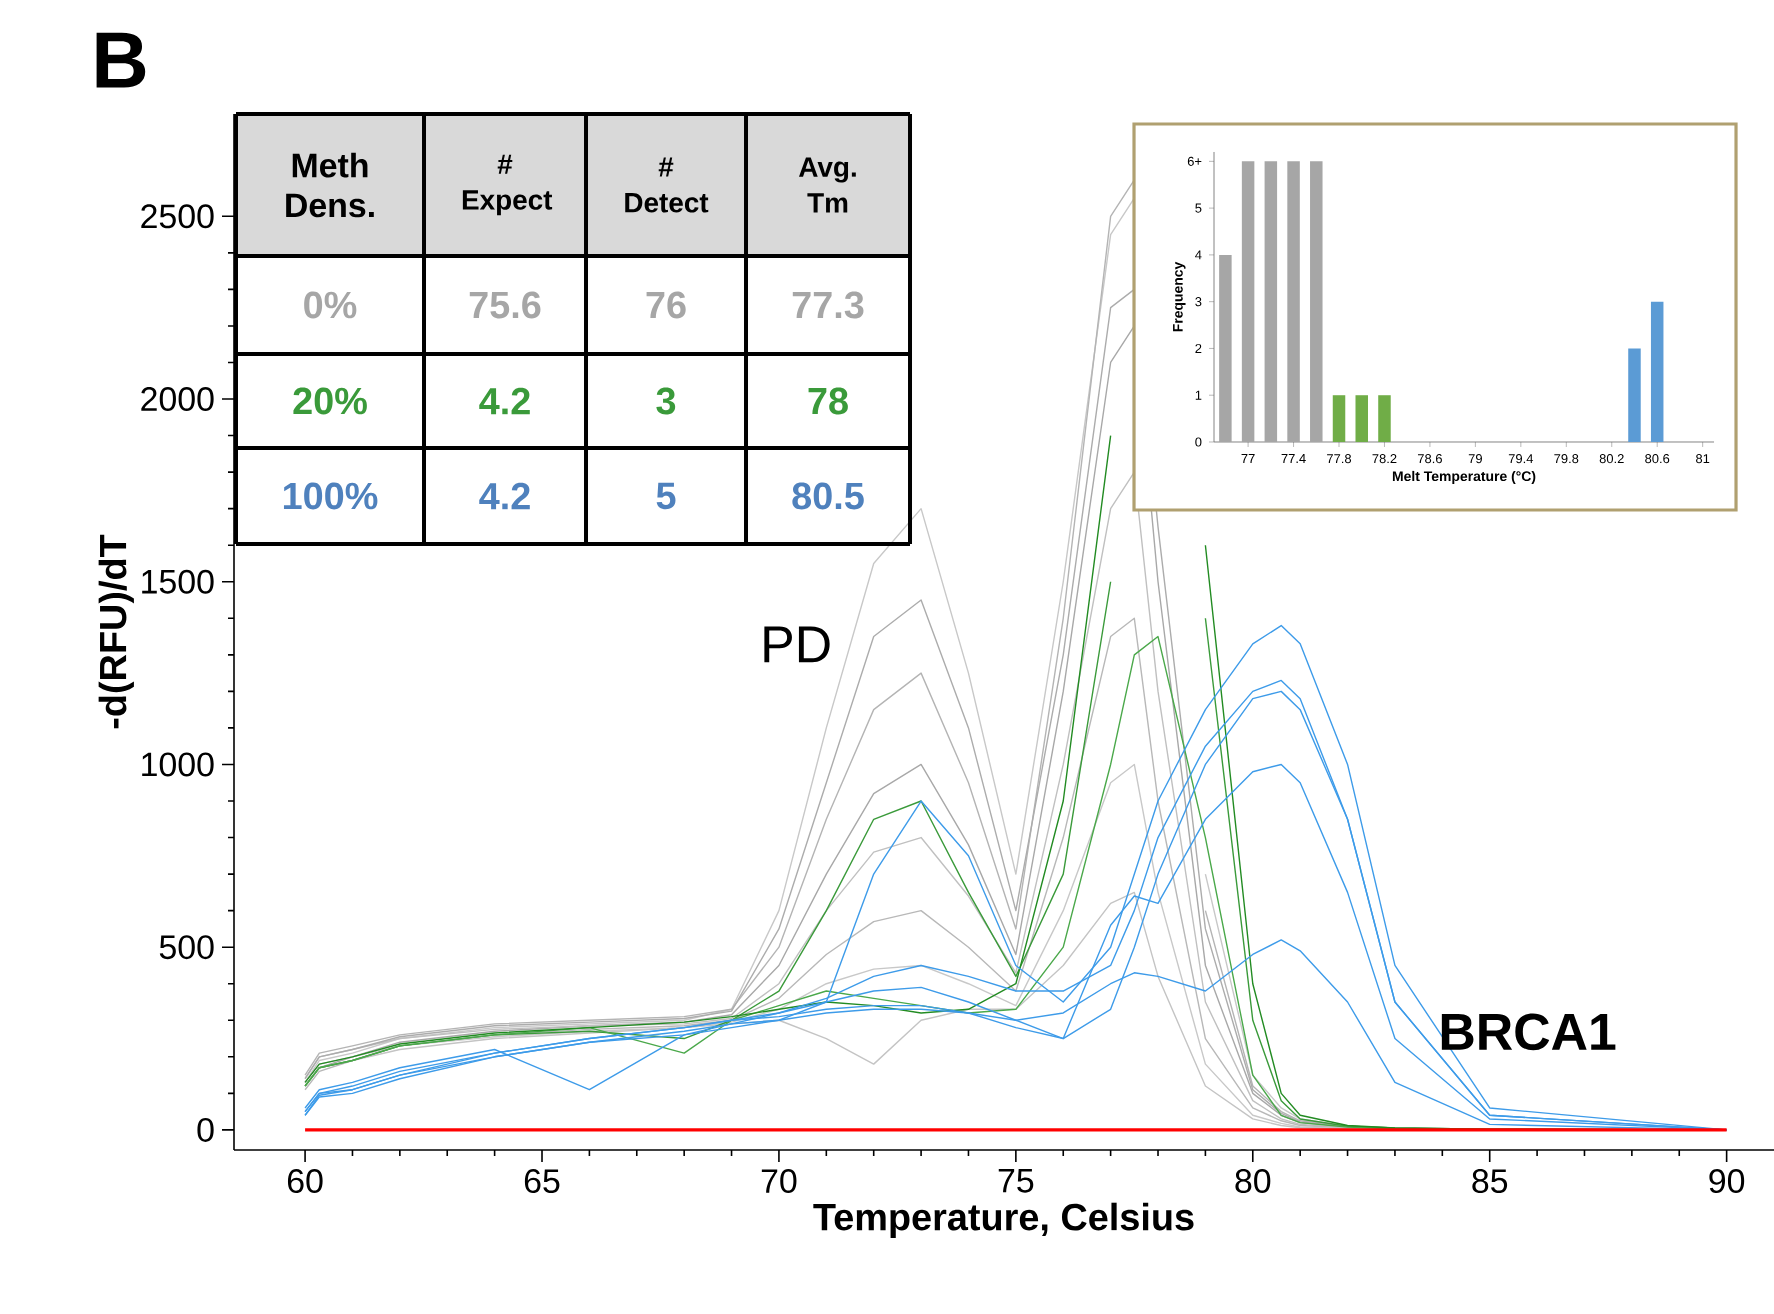 This screenshot has height=1314, width=1774. I want to click on data-label: 80.5, so click(828, 496).